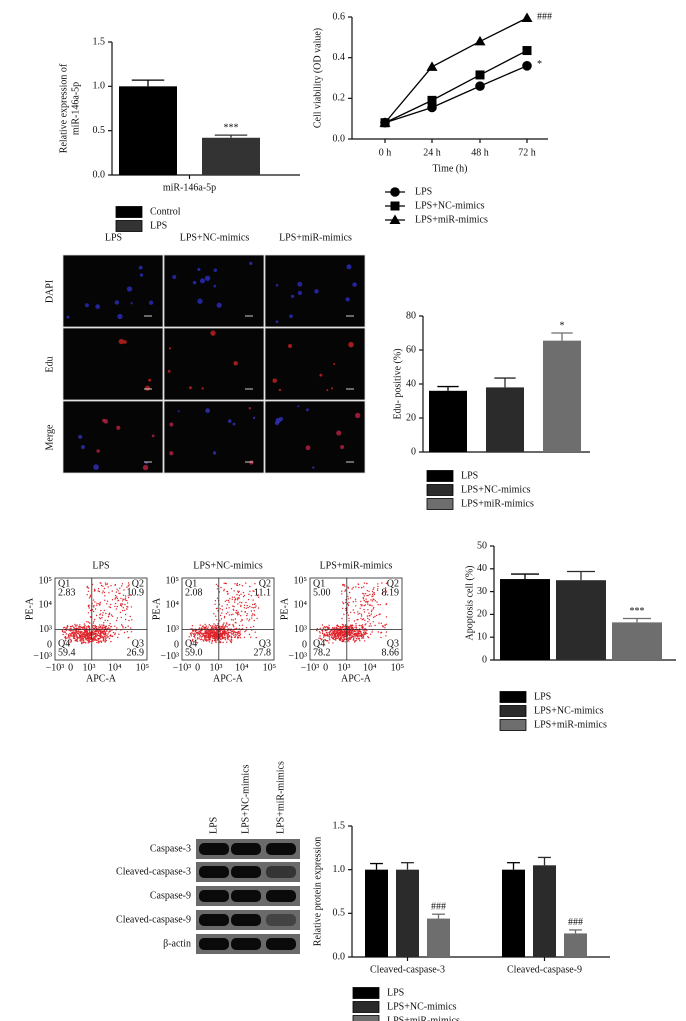 The height and width of the screenshot is (1021, 686). Describe the element at coordinates (575, 945) in the screenshot. I see `bar` at that location.